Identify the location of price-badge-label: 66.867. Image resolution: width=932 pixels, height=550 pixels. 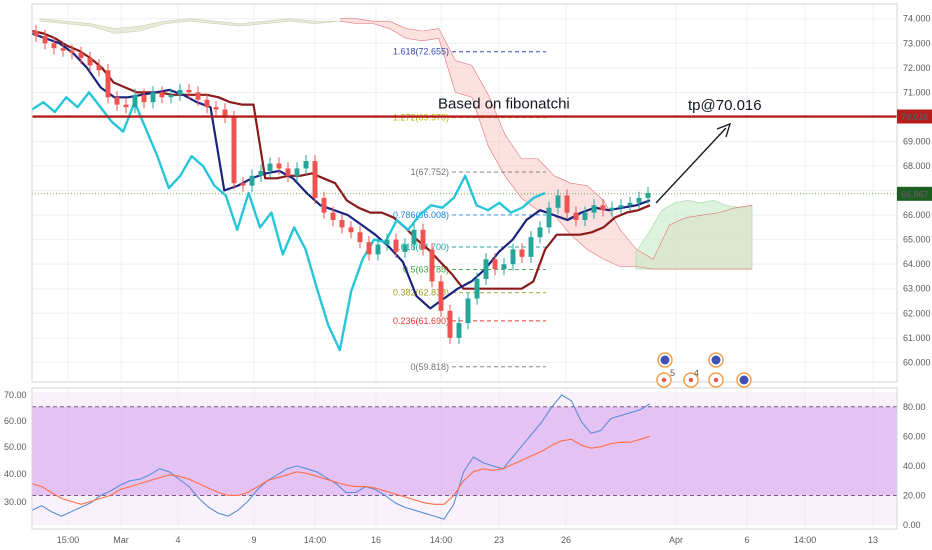
(915, 194).